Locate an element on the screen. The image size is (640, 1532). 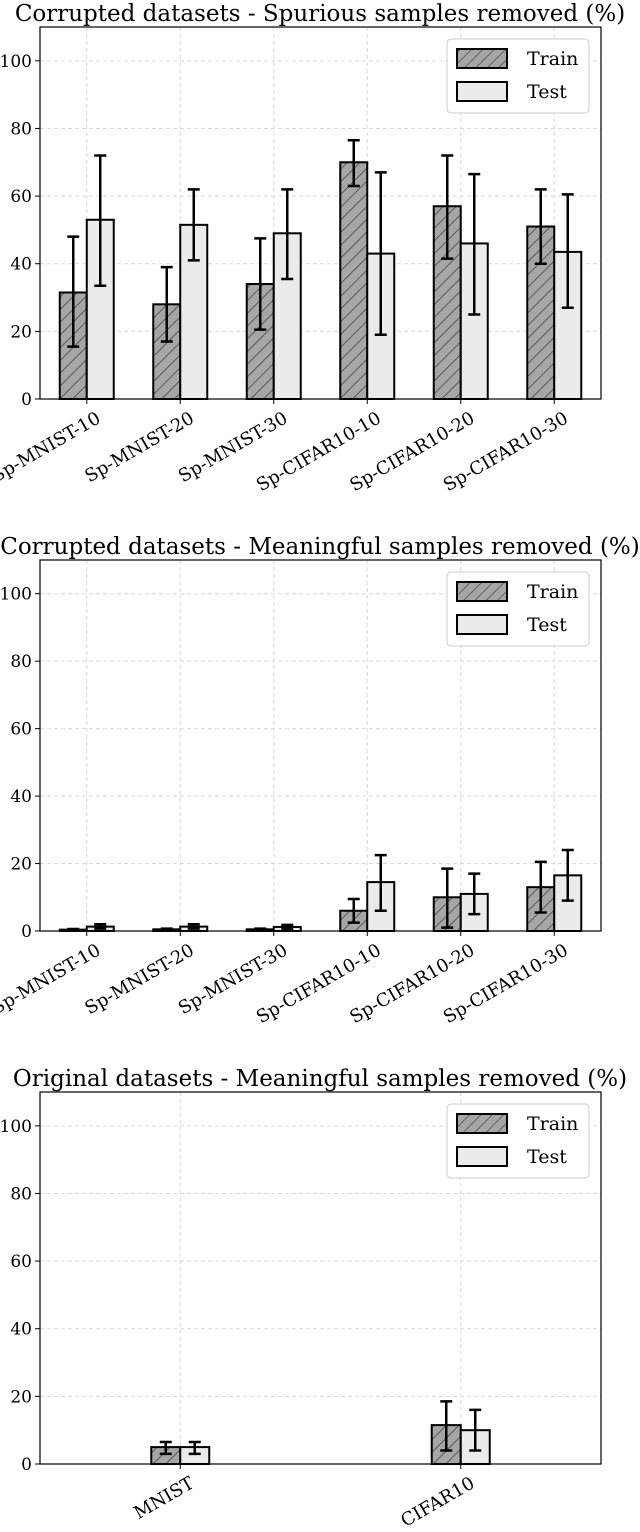
x-tick-label: MNIST is located at coordinates (163, 1498).